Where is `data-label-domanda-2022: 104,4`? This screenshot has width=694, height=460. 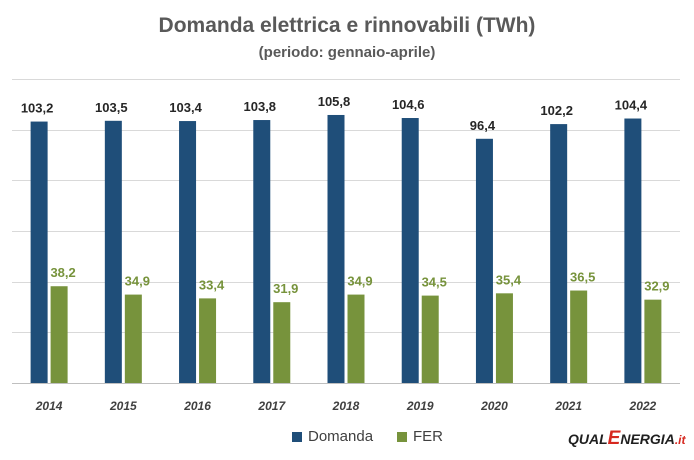
data-label-domanda-2022: 104,4 is located at coordinates (631, 105).